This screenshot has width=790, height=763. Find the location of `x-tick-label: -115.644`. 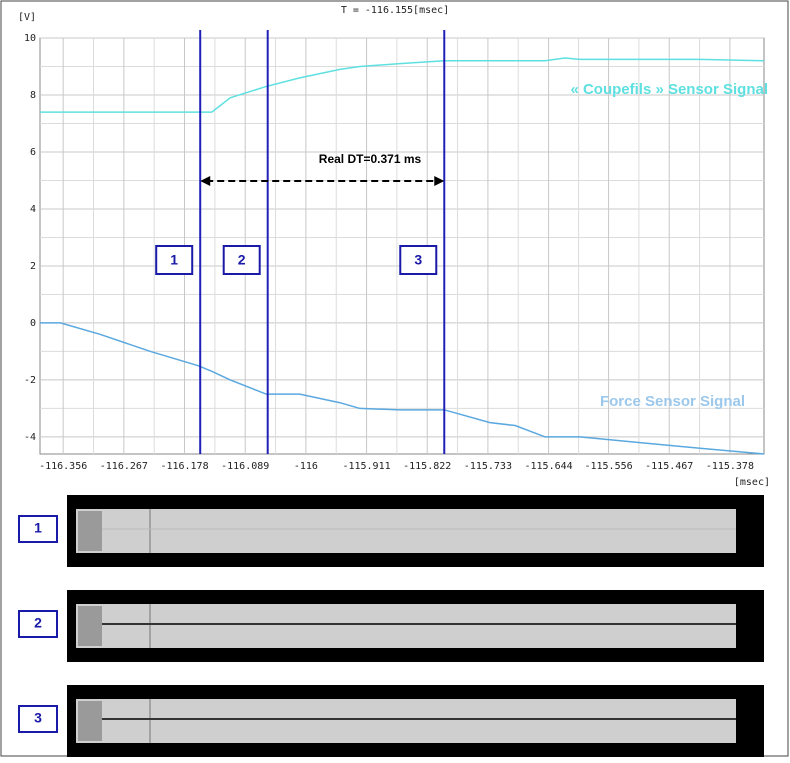

x-tick-label: -115.644 is located at coordinates (548, 466).